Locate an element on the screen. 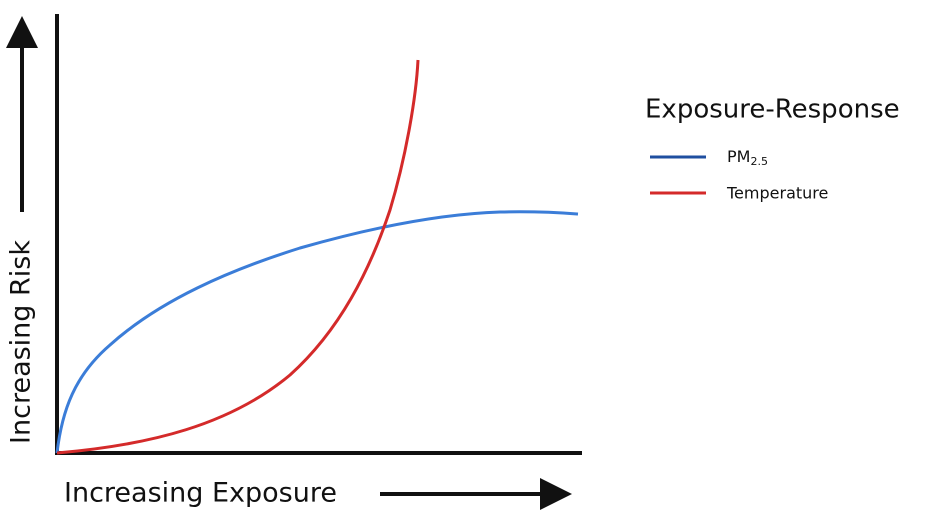  legend-label: PM2.5 is located at coordinates (747, 158).